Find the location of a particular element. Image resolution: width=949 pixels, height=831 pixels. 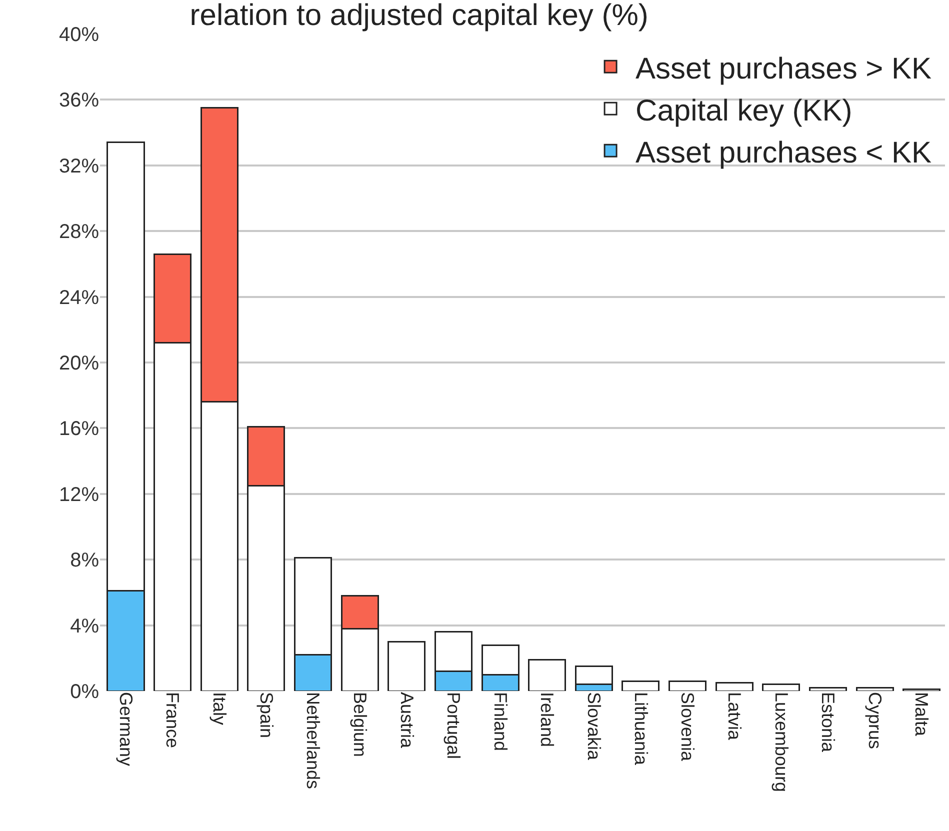

legend-label: Capital key (KK) is located at coordinates (744, 111).